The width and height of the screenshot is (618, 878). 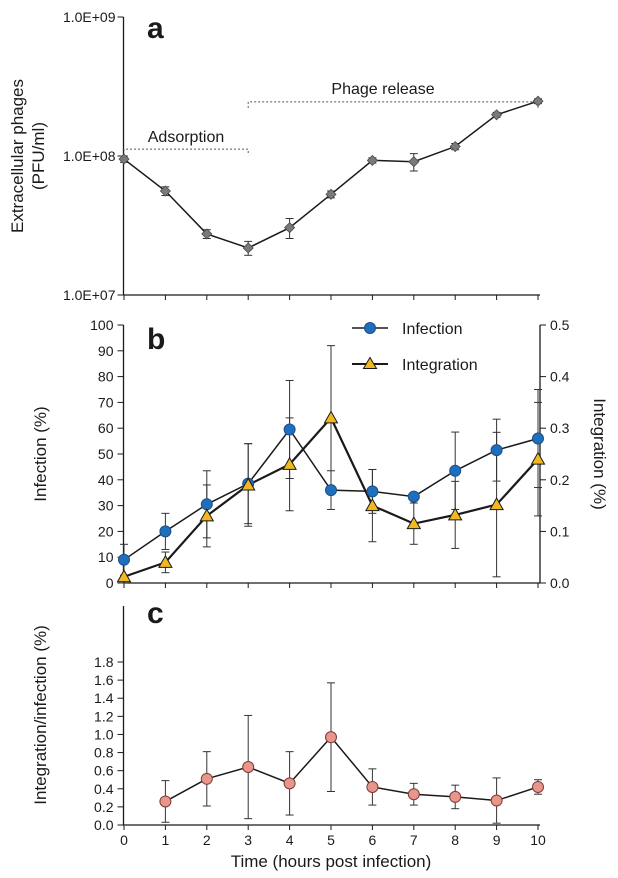 What do you see at coordinates (106, 428) in the screenshot?
I see `panel-b-left-y-tick-label: 60` at bounding box center [106, 428].